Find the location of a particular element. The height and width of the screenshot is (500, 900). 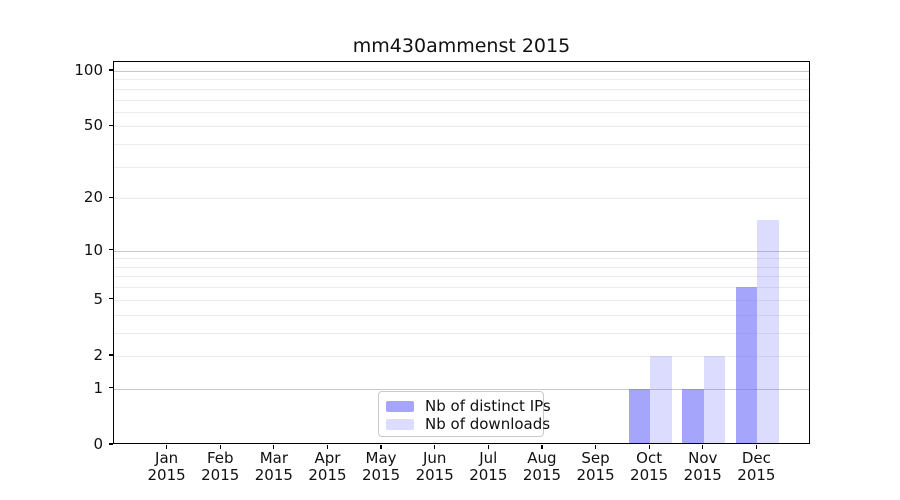

x-tick-label: Jan 2015 is located at coordinates (167, 466).